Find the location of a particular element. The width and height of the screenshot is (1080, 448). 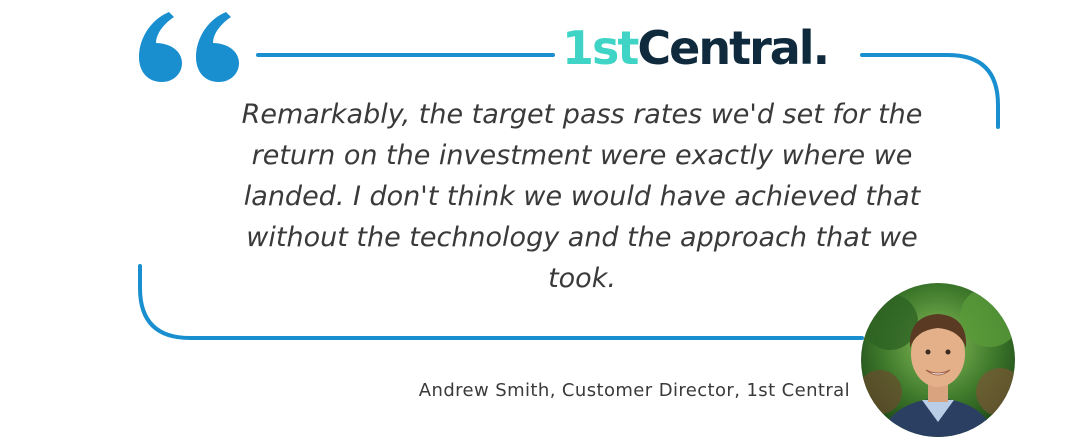

quote-mark-icon is located at coordinates (189, 47).